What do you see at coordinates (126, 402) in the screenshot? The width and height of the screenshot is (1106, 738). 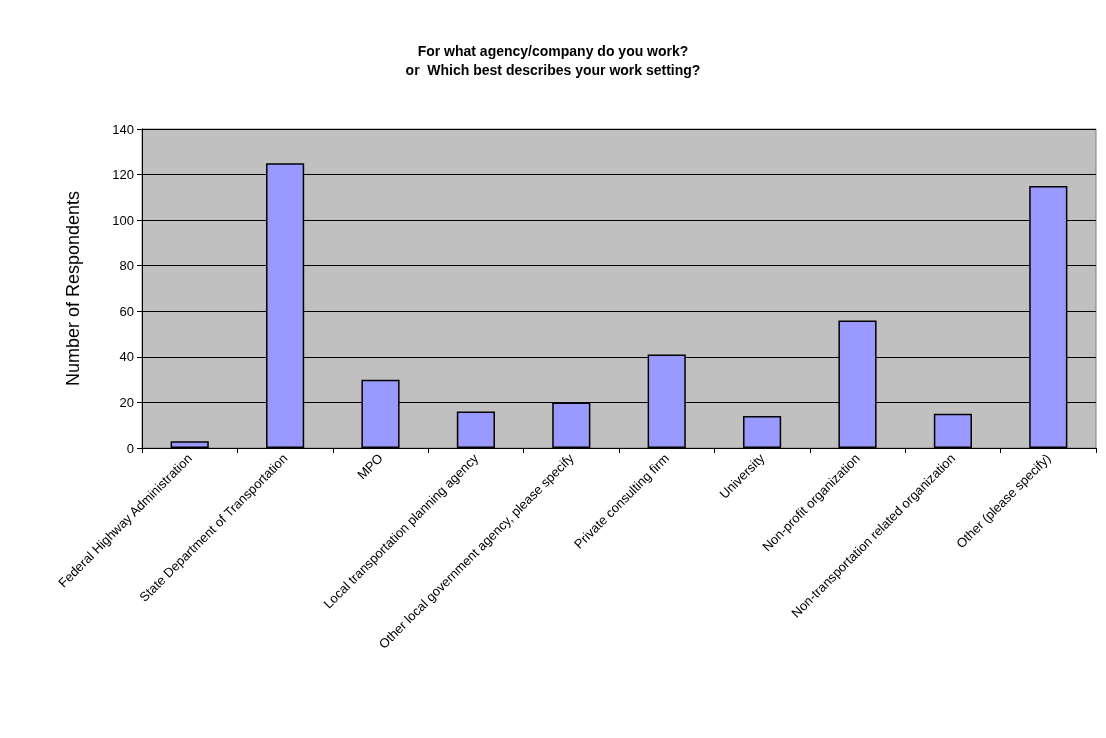 I see `y-tick-label: 20` at bounding box center [126, 402].